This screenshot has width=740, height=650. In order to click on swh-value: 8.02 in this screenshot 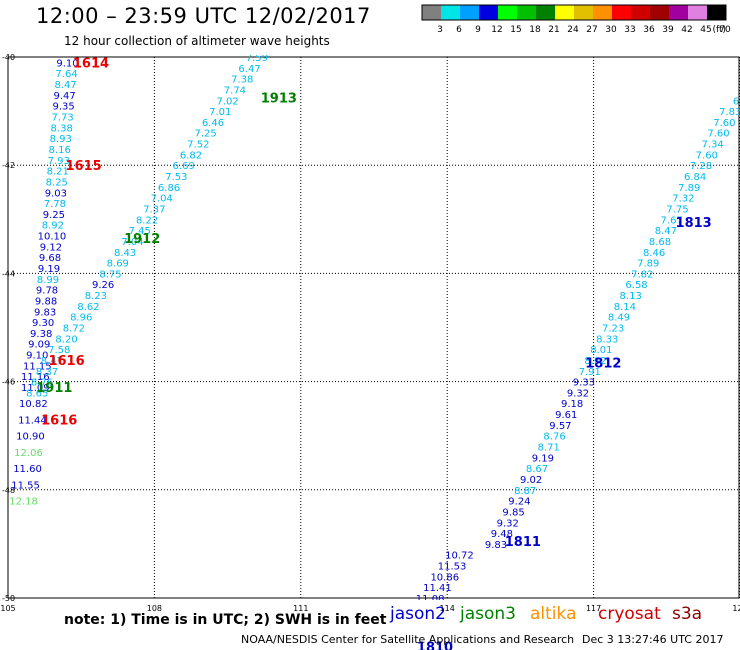, I will do `click(595, 361)`.